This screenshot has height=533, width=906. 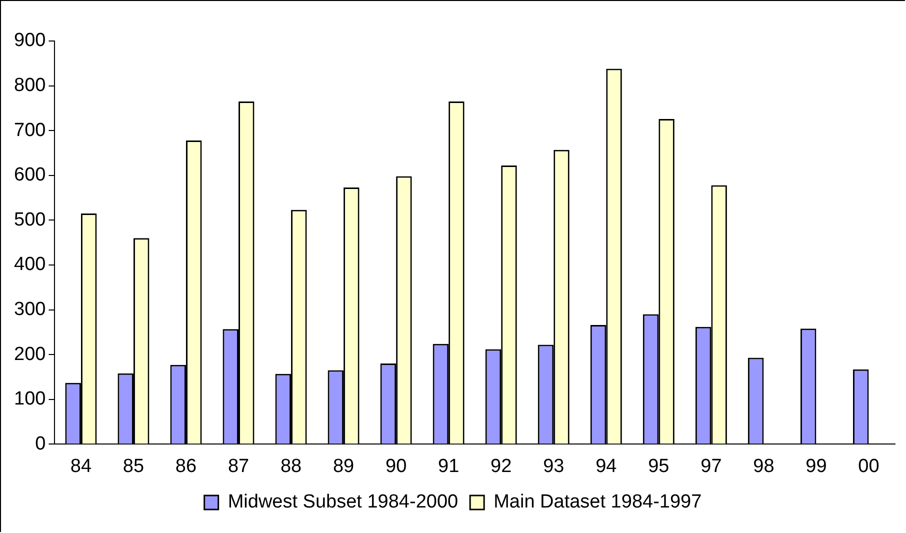 What do you see at coordinates (186, 466) in the screenshot?
I see `x-tick-label: 86` at bounding box center [186, 466].